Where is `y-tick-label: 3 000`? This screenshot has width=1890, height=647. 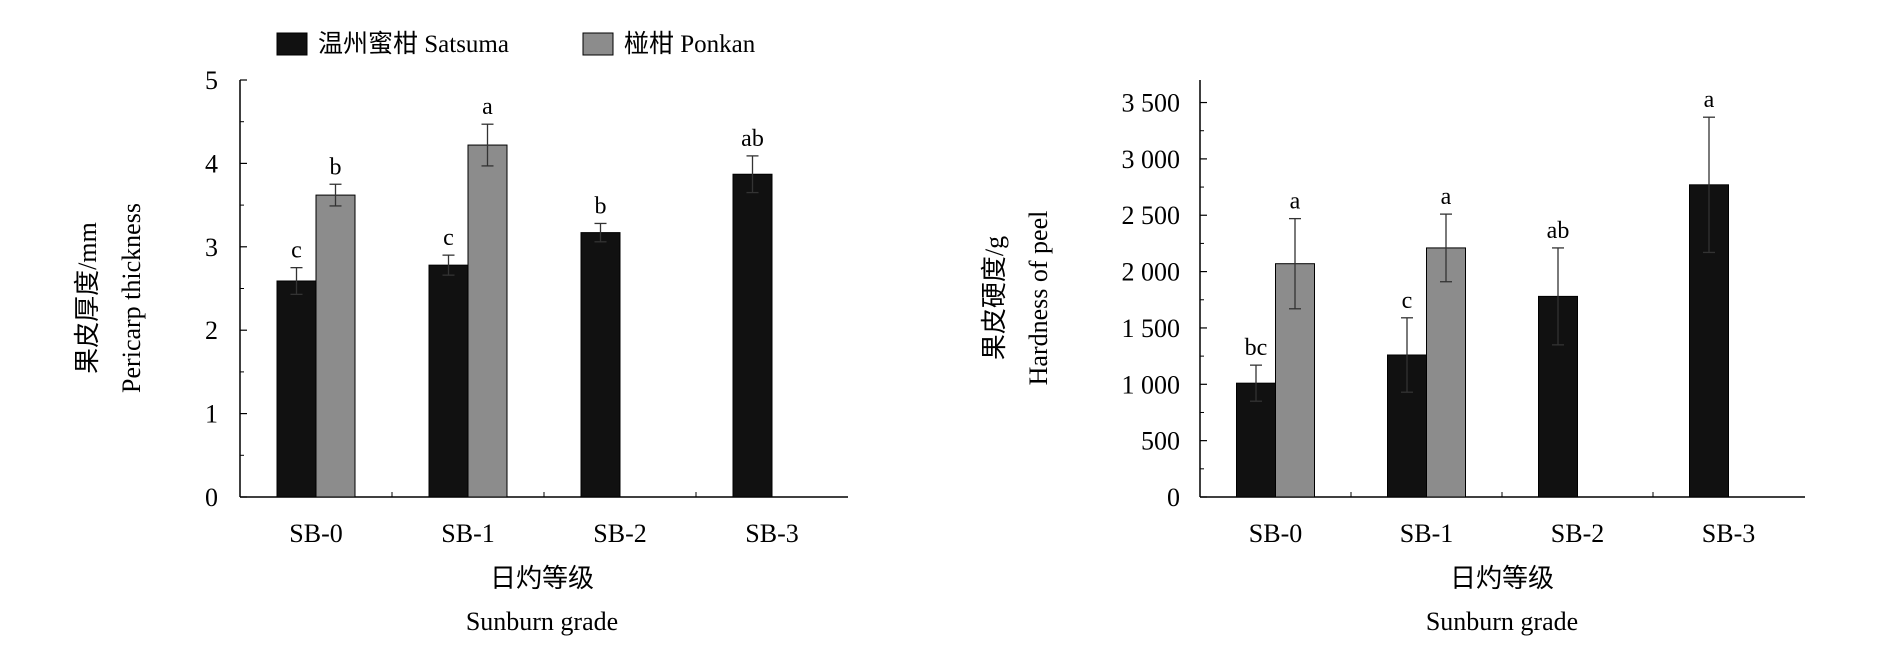 y-tick-label: 3 000 is located at coordinates (1151, 159).